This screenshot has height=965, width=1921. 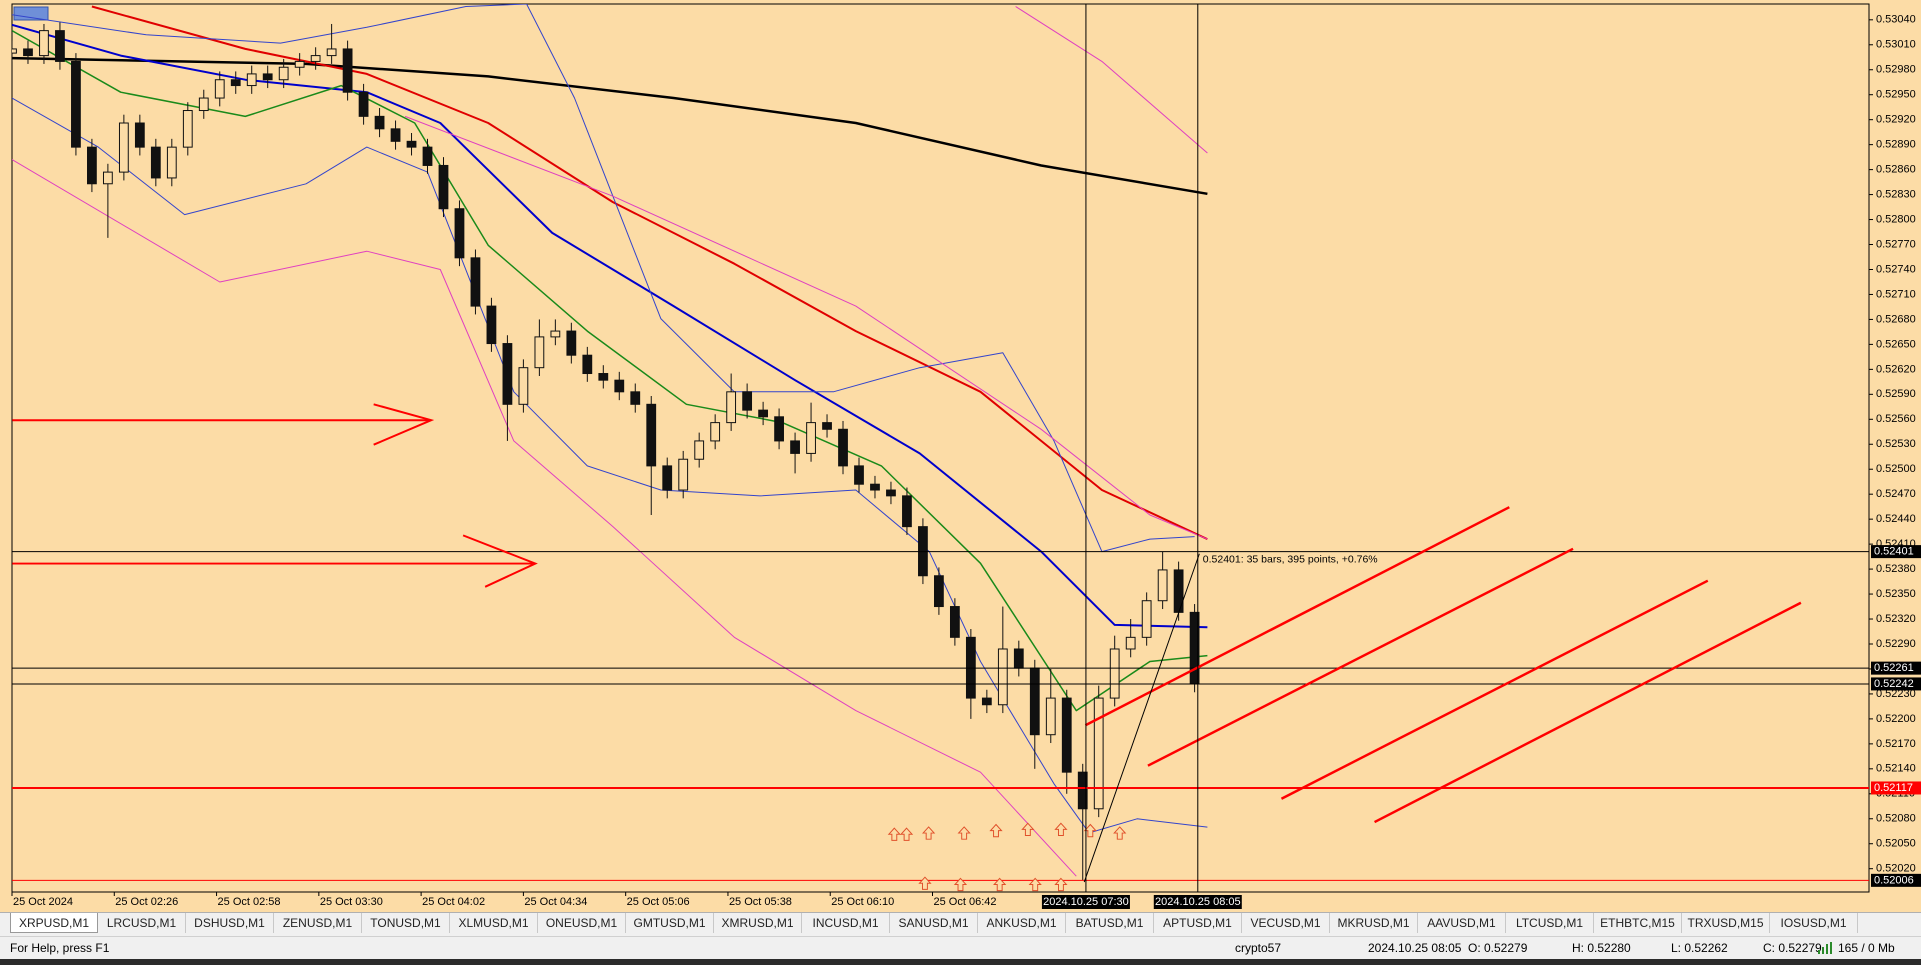 I want to click on y-tick-label: 0.52470, so click(x=1896, y=494).